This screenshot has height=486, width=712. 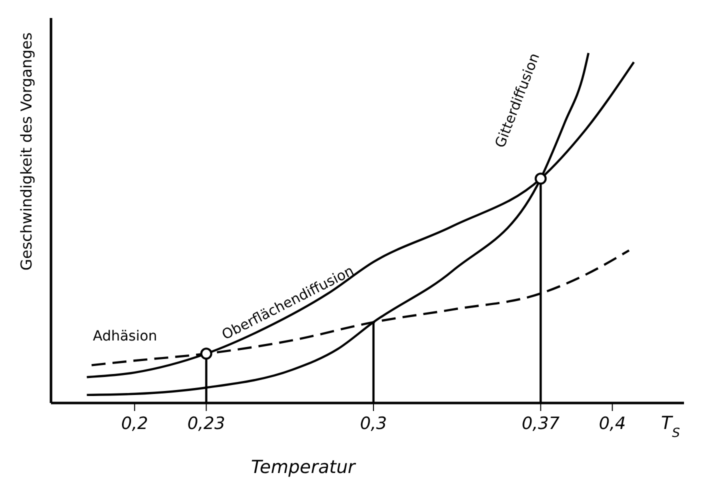 I want to click on x-tick-label: 0,37, so click(x=541, y=424).